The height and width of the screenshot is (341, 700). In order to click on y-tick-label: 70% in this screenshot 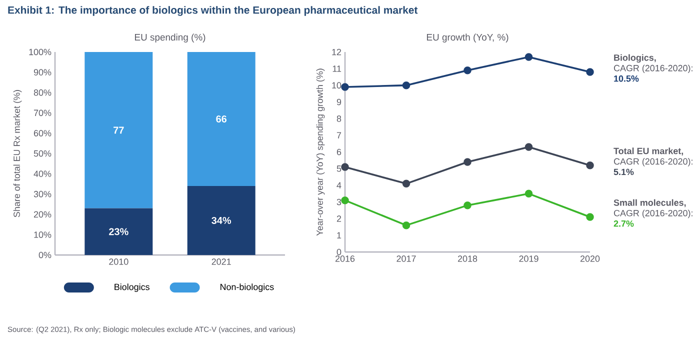, I will do `click(43, 113)`.